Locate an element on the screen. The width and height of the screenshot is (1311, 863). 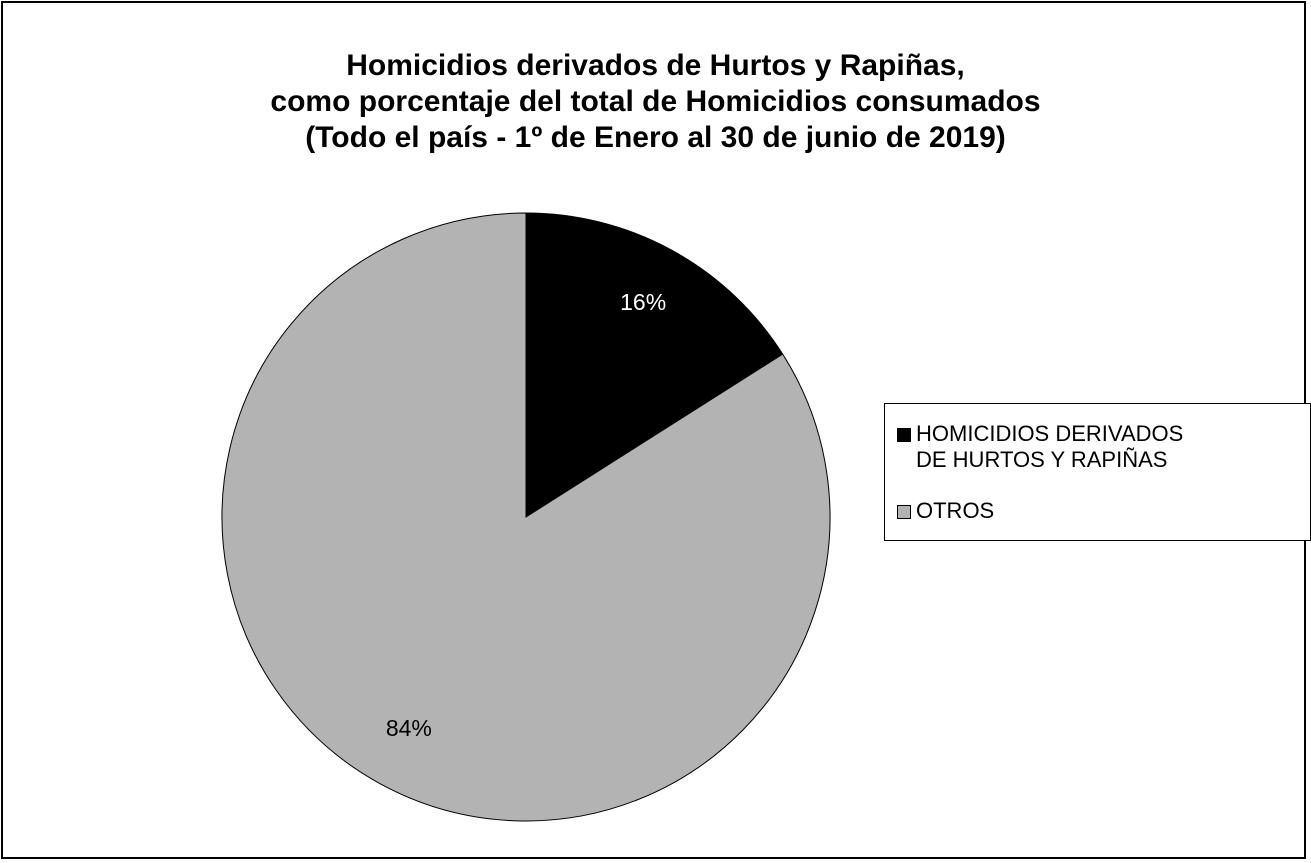
legend-swatch-otros is located at coordinates (904, 512).